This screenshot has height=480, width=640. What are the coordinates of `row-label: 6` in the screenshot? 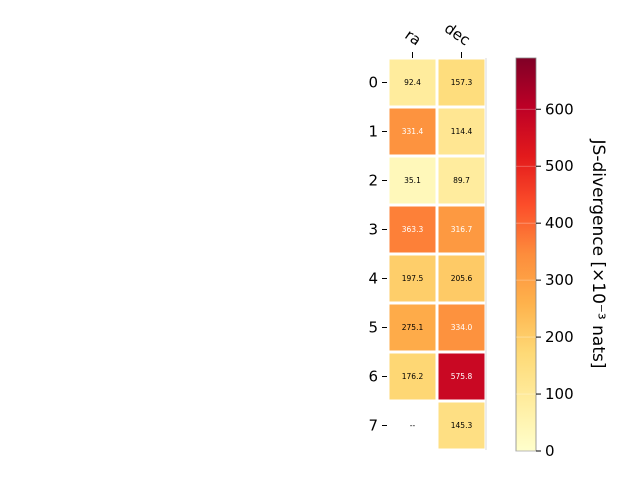 It's located at (373, 377).